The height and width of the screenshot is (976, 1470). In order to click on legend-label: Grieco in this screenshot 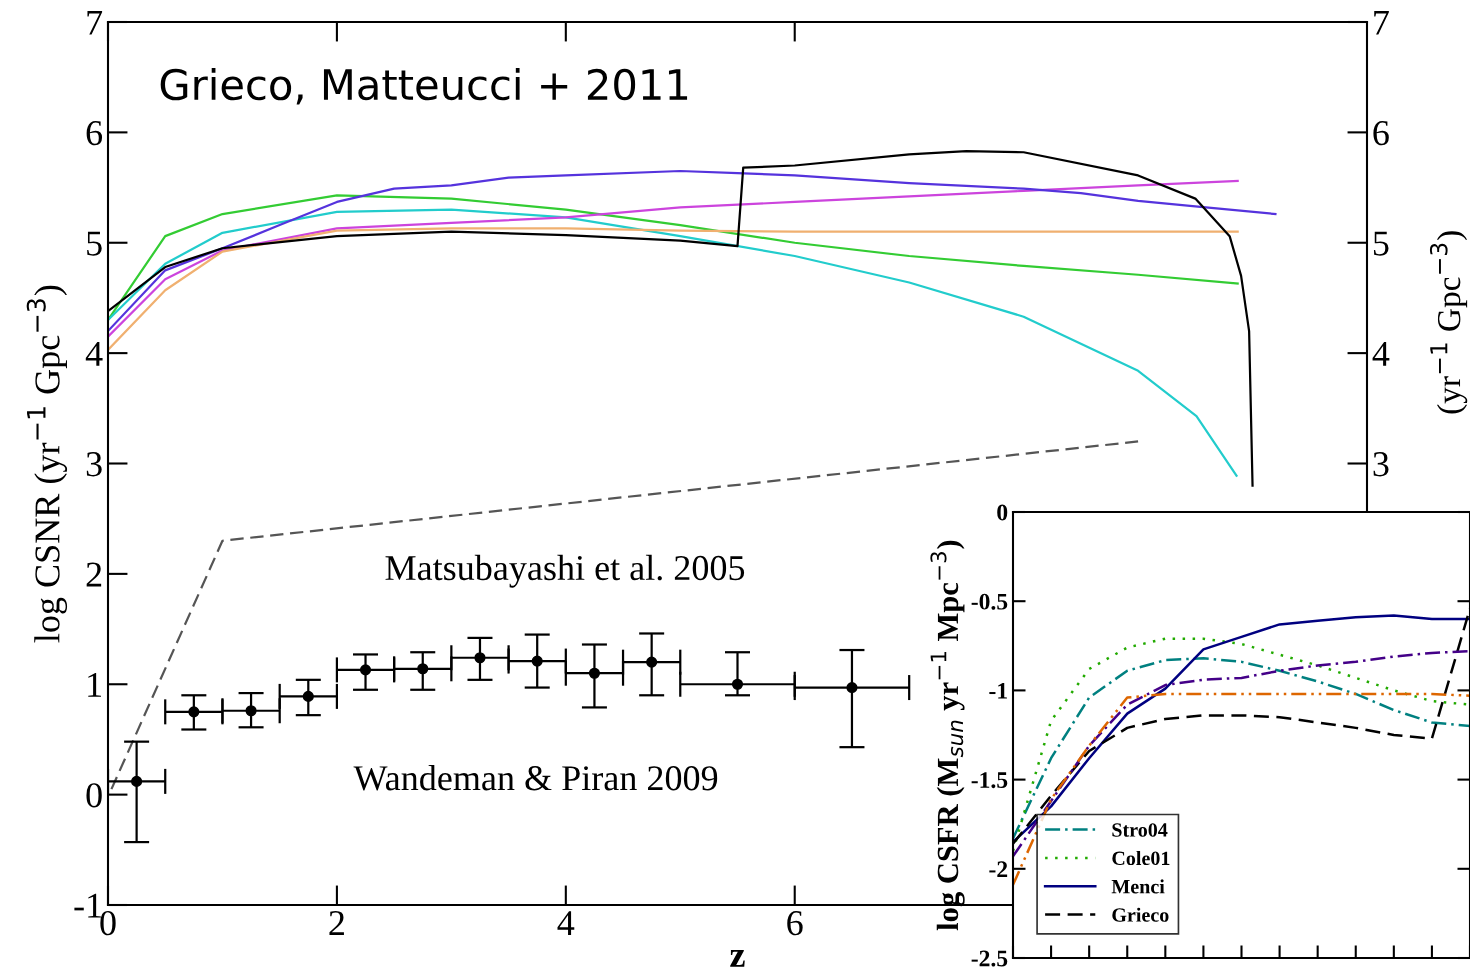, I will do `click(1140, 914)`.